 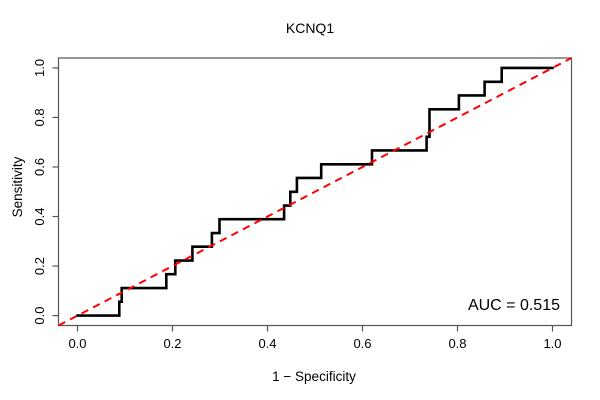 What do you see at coordinates (172, 343) in the screenshot?
I see `x-tick-label: 0.2` at bounding box center [172, 343].